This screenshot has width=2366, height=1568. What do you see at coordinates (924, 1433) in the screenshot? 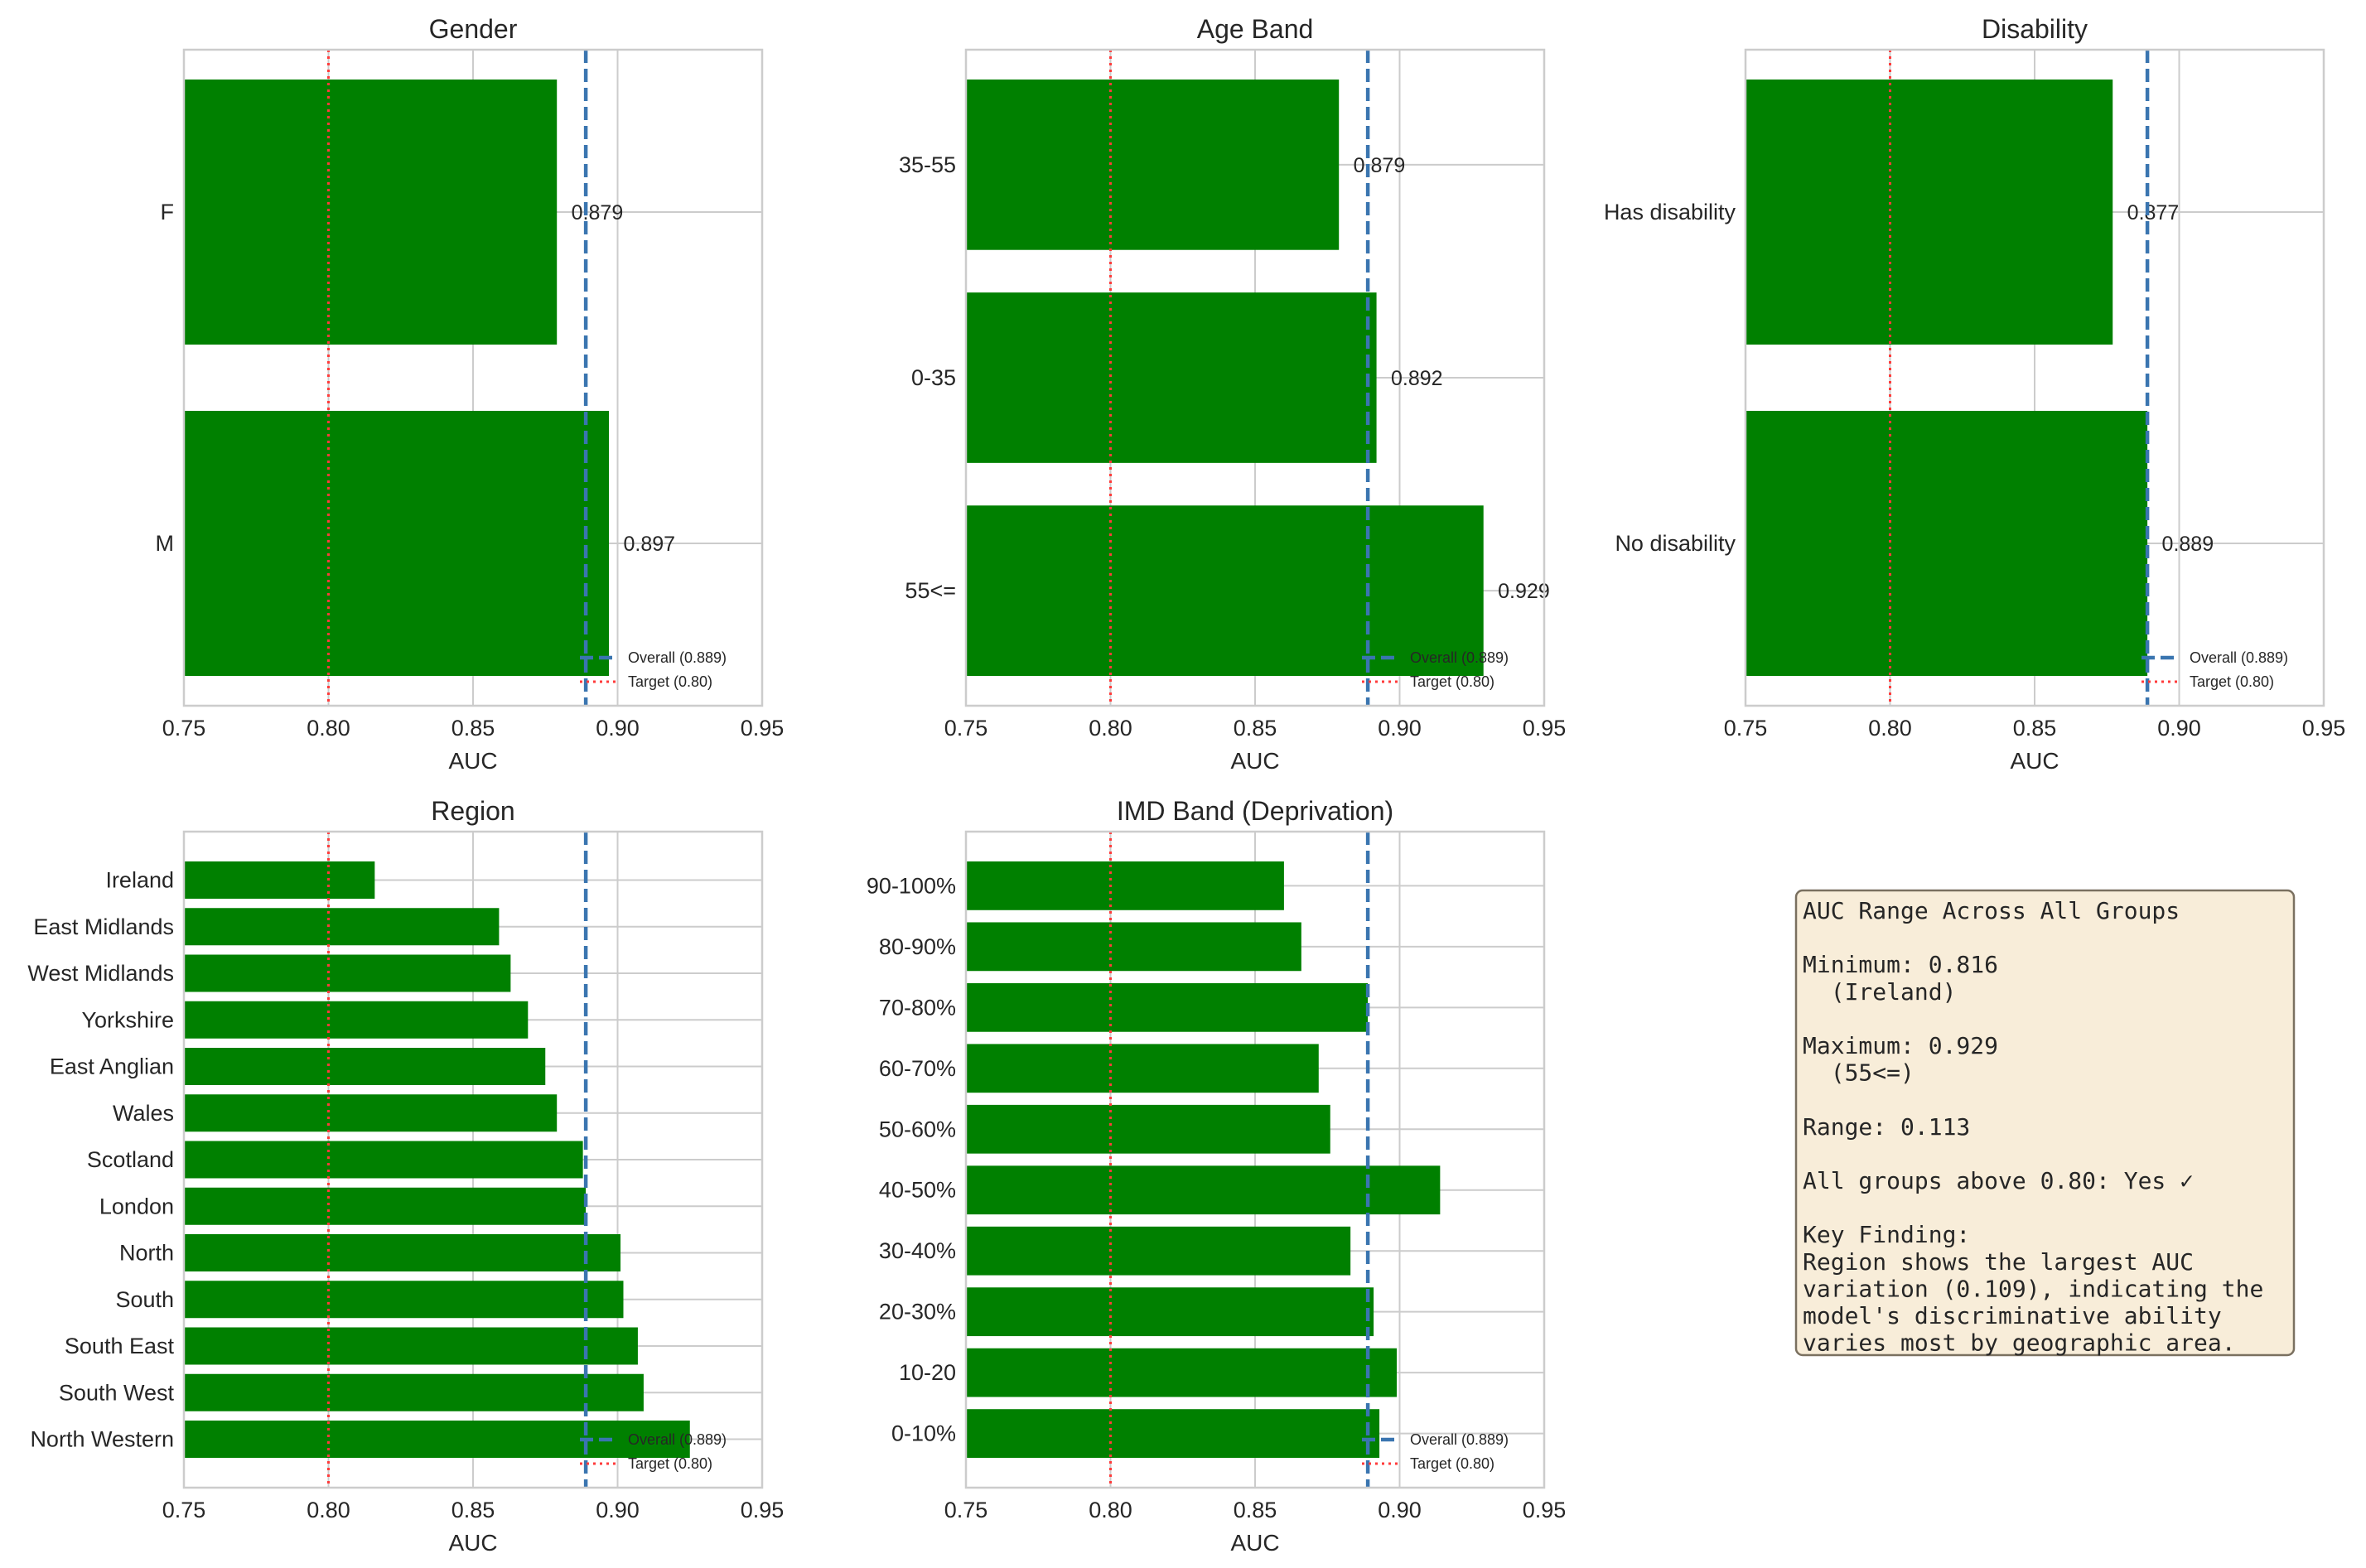
I see `y-tick-label: 0-10%` at bounding box center [924, 1433].